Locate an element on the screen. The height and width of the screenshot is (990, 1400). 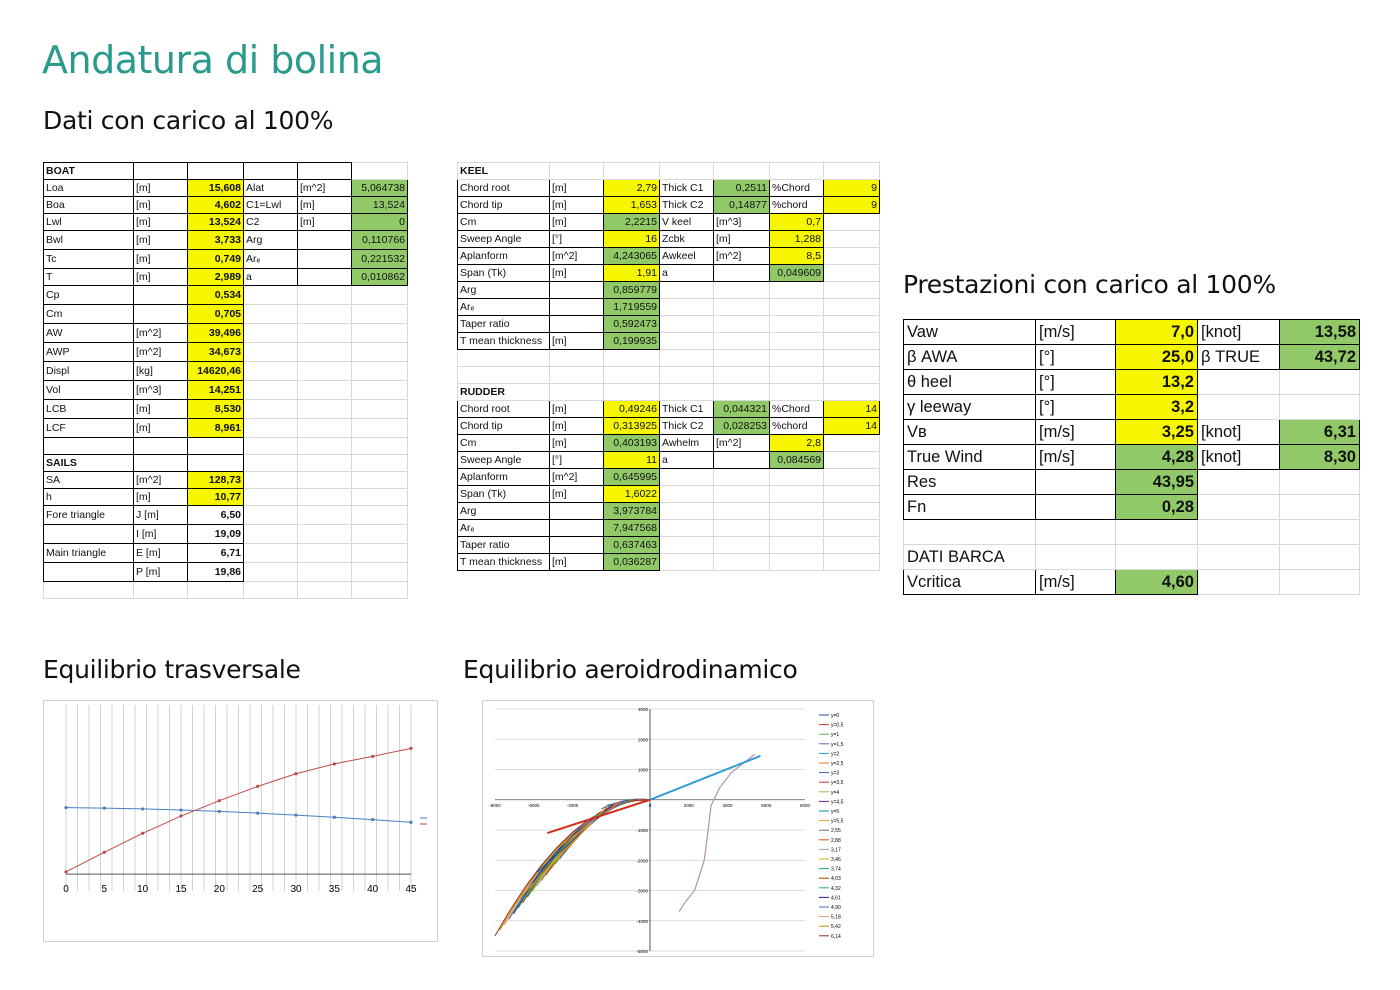
performance-cell: Vaw is located at coordinates (969, 332).